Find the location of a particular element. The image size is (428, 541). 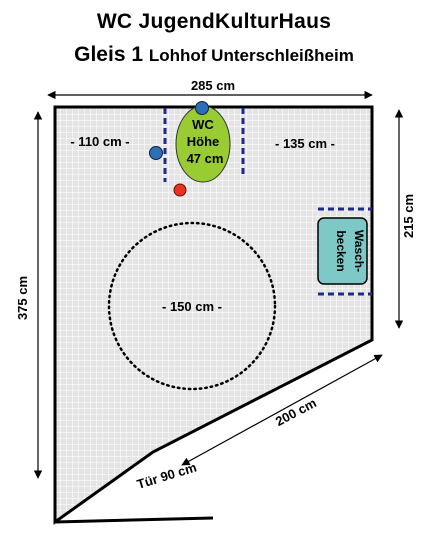

subtitle-location: Lohhof Unterschleißheim is located at coordinates (251, 55).